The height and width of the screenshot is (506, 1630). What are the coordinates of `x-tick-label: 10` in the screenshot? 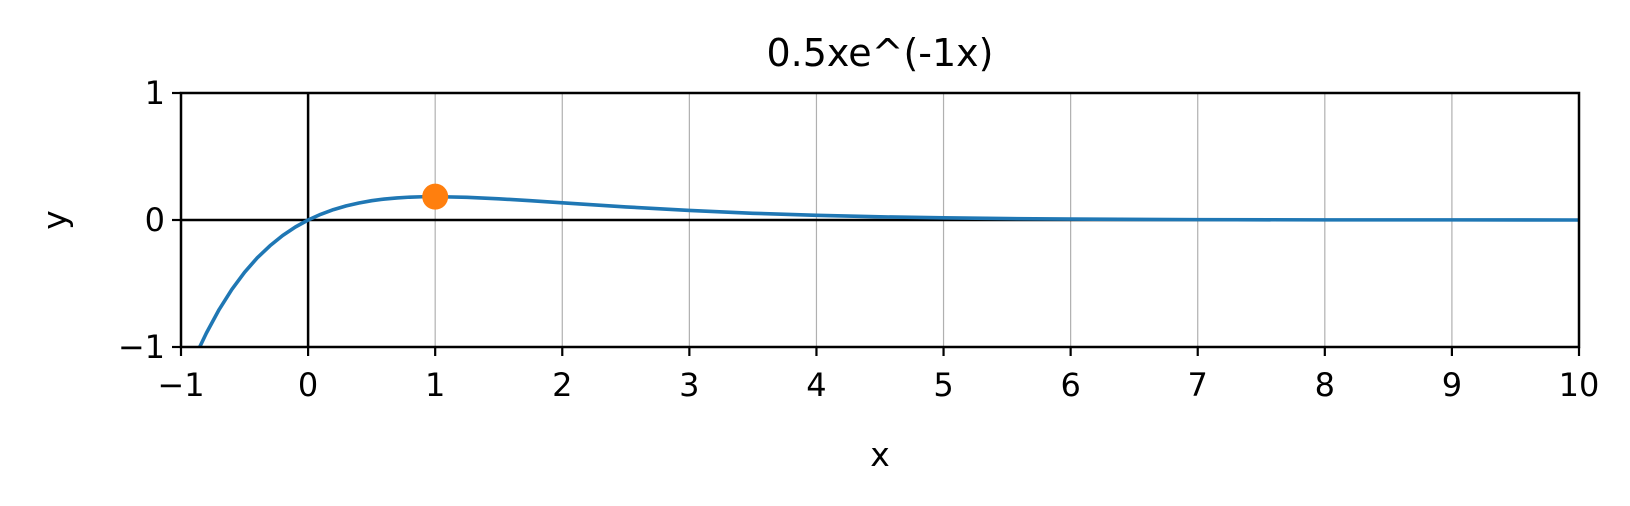 It's located at (1579, 385).